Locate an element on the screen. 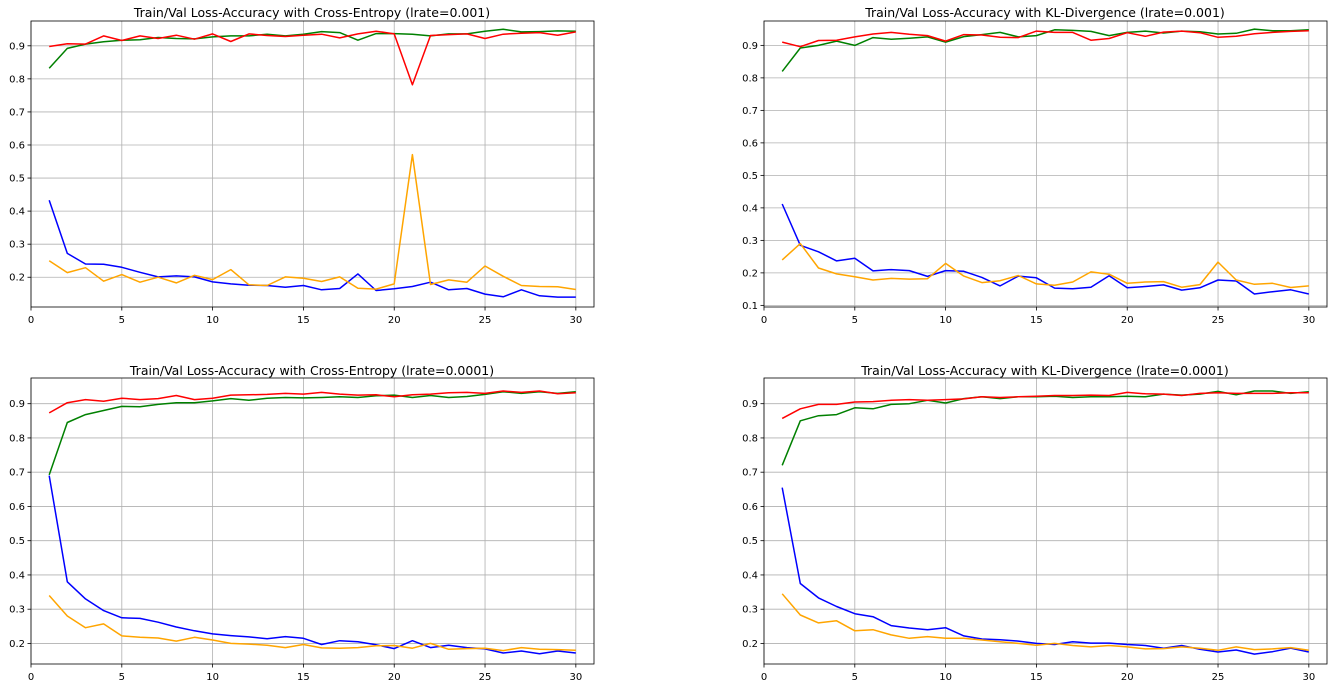 The width and height of the screenshot is (1333, 688). y-tick-label: 0.1 is located at coordinates (750, 306).